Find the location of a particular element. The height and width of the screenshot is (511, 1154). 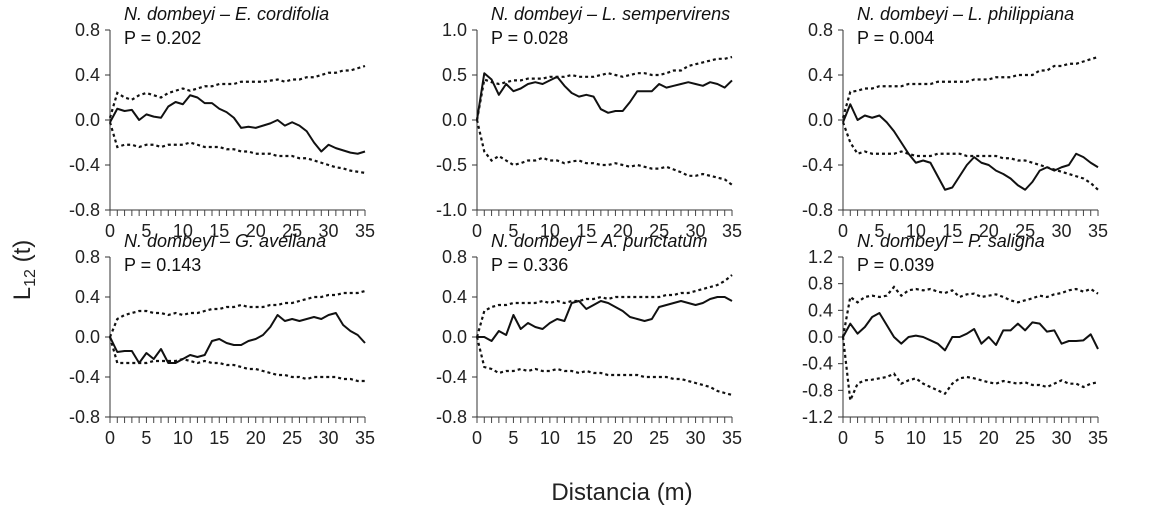

y-tick-label: 1.0 is located at coordinates (454, 30).